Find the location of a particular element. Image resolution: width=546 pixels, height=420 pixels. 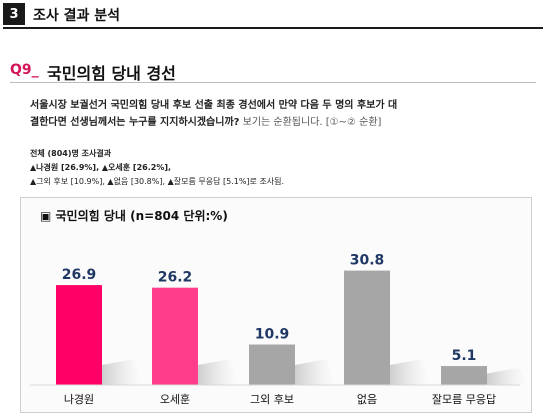

value-label-3: 10.9 is located at coordinates (272, 335).